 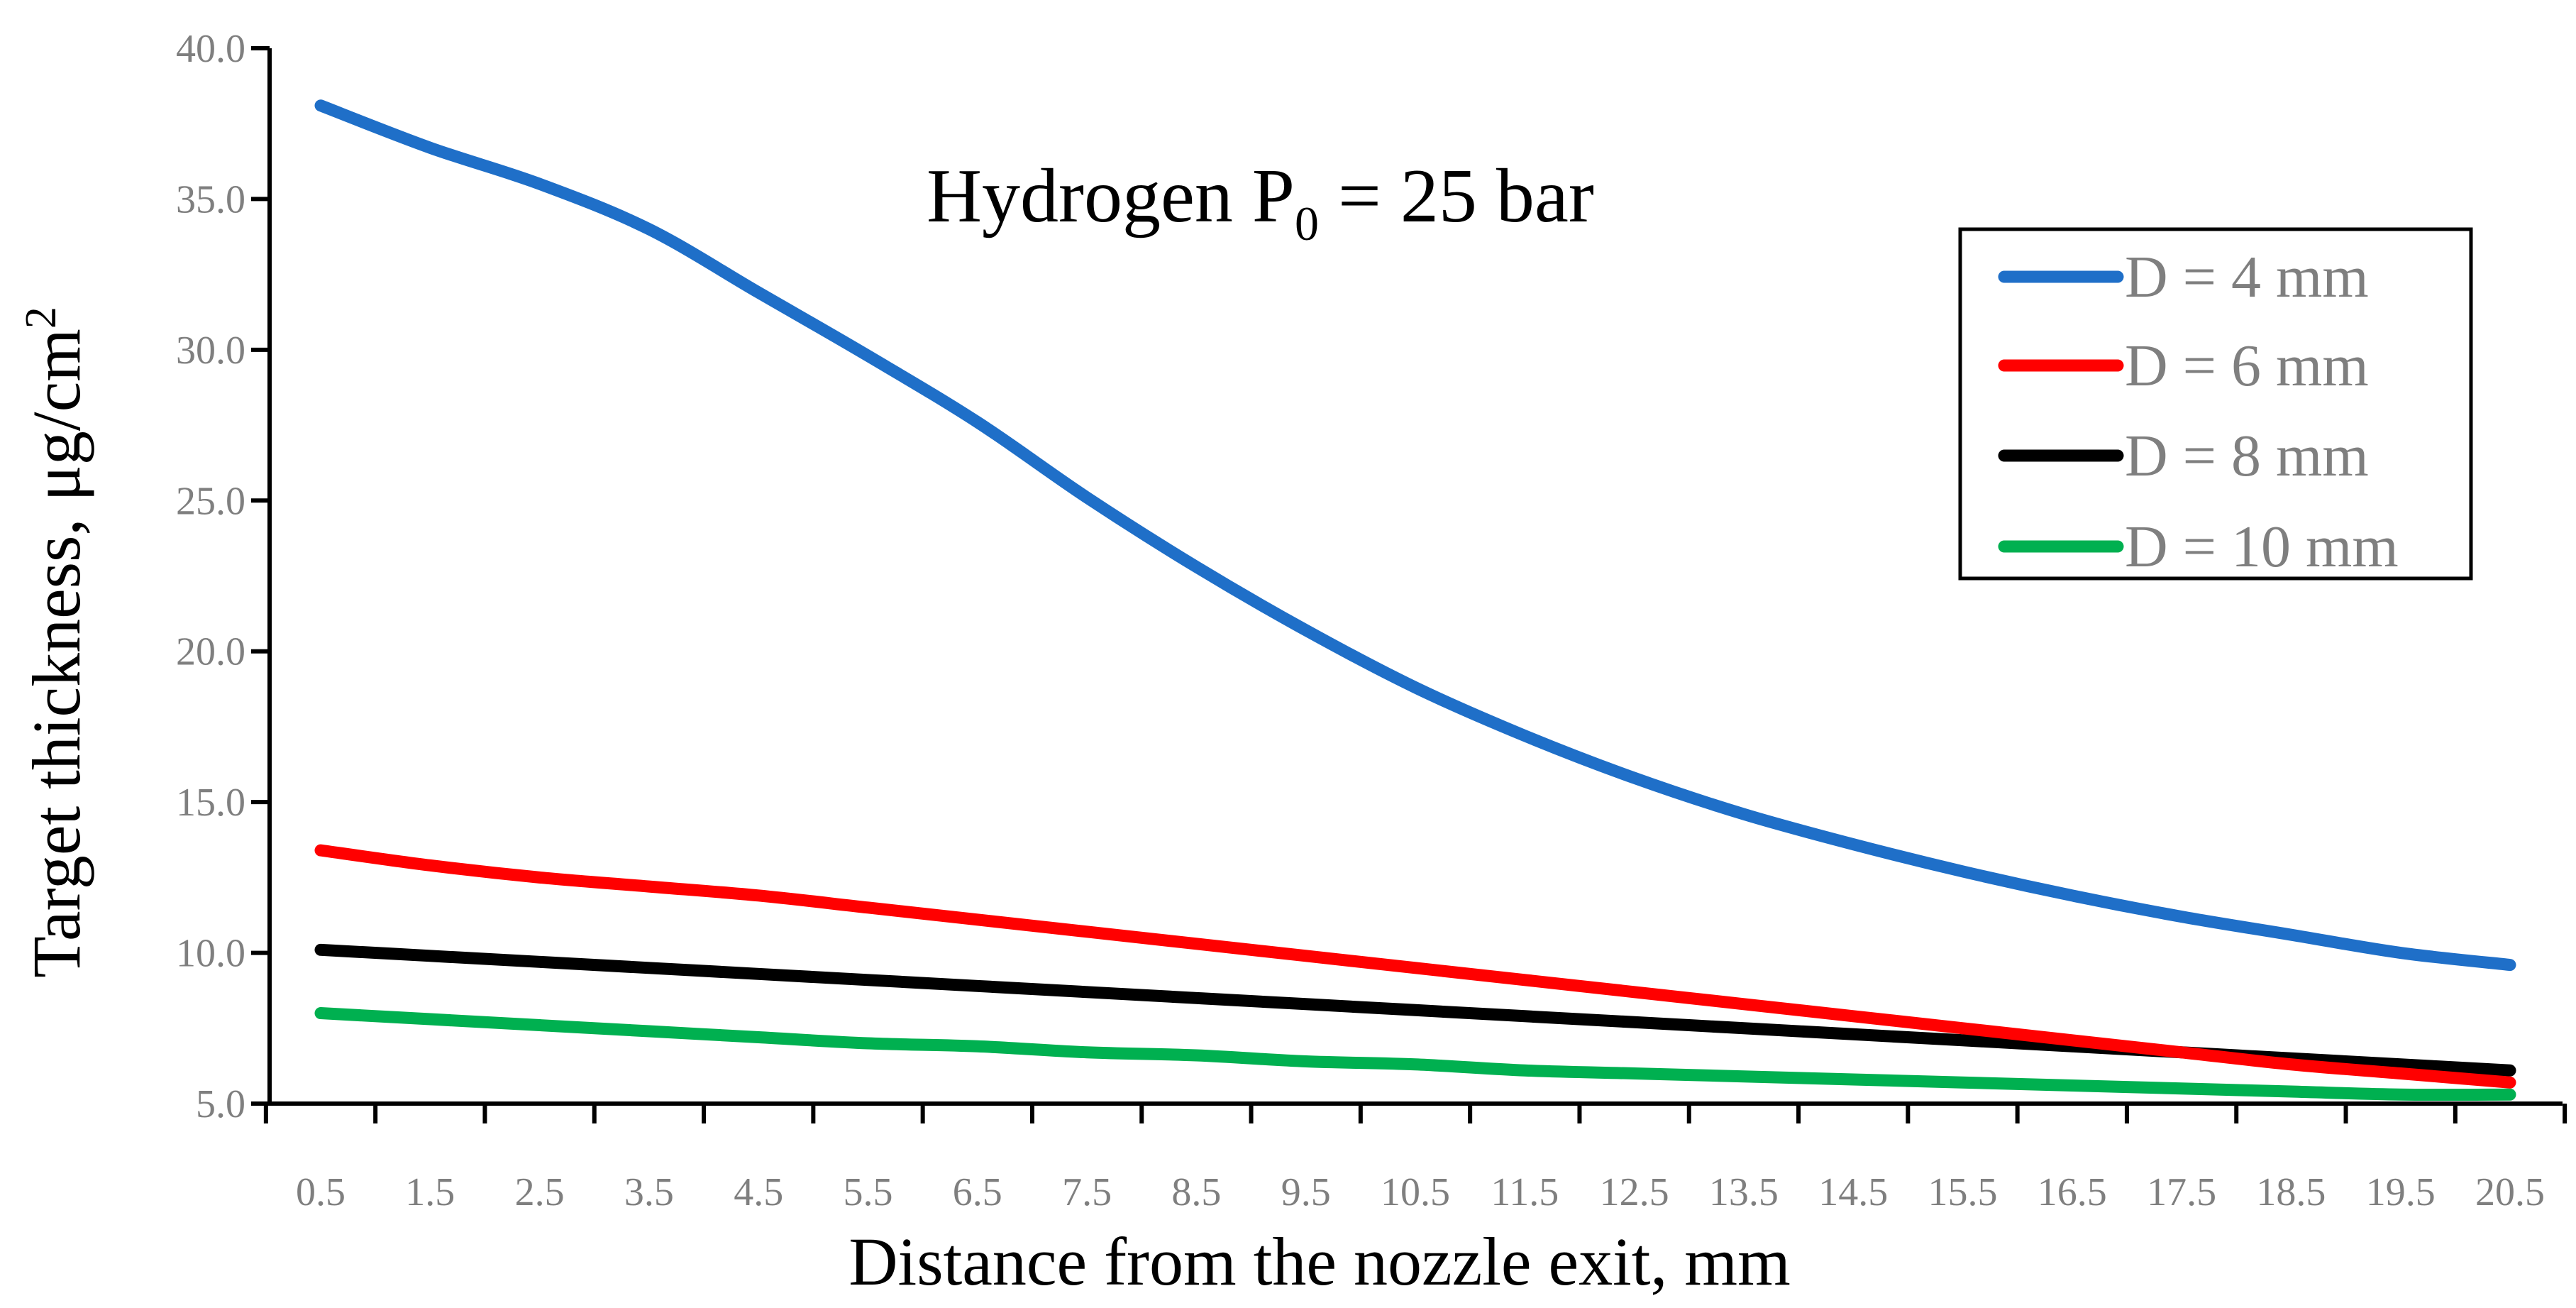 I want to click on x-tick-label: 13.5, so click(x=1744, y=1192).